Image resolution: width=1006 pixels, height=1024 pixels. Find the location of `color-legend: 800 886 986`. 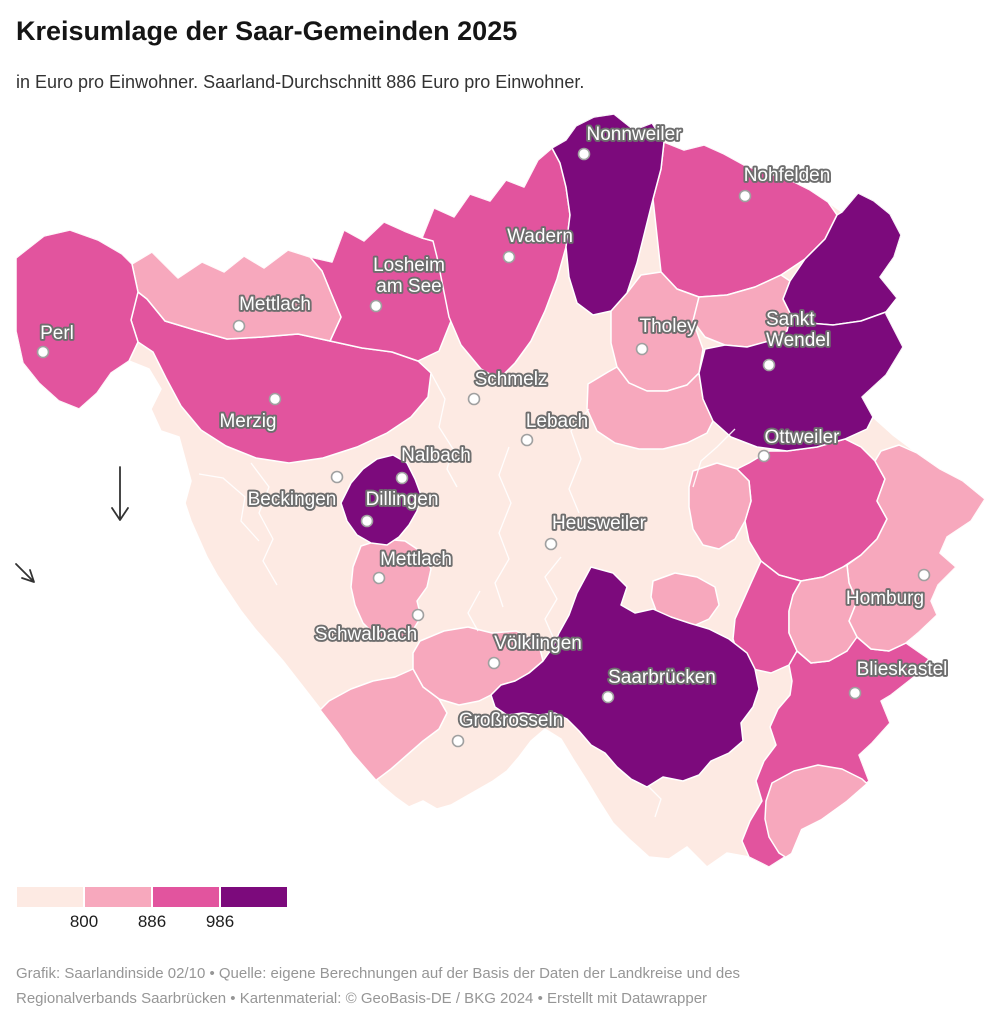

color-legend: 800 886 986 is located at coordinates (152, 911).